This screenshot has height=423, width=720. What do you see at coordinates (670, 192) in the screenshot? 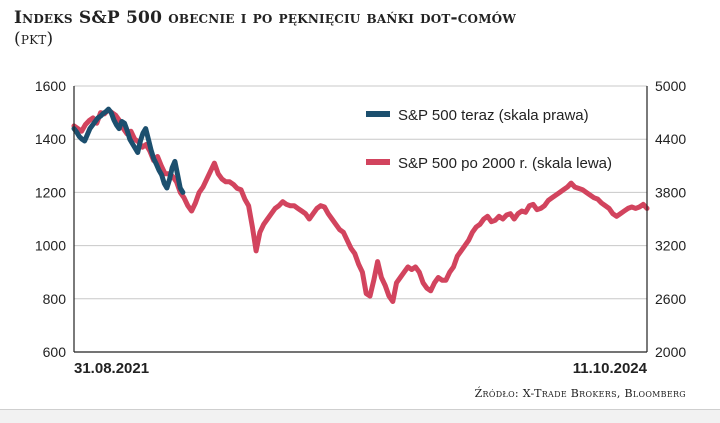
I see `right-tick-label: 3800` at bounding box center [670, 192].